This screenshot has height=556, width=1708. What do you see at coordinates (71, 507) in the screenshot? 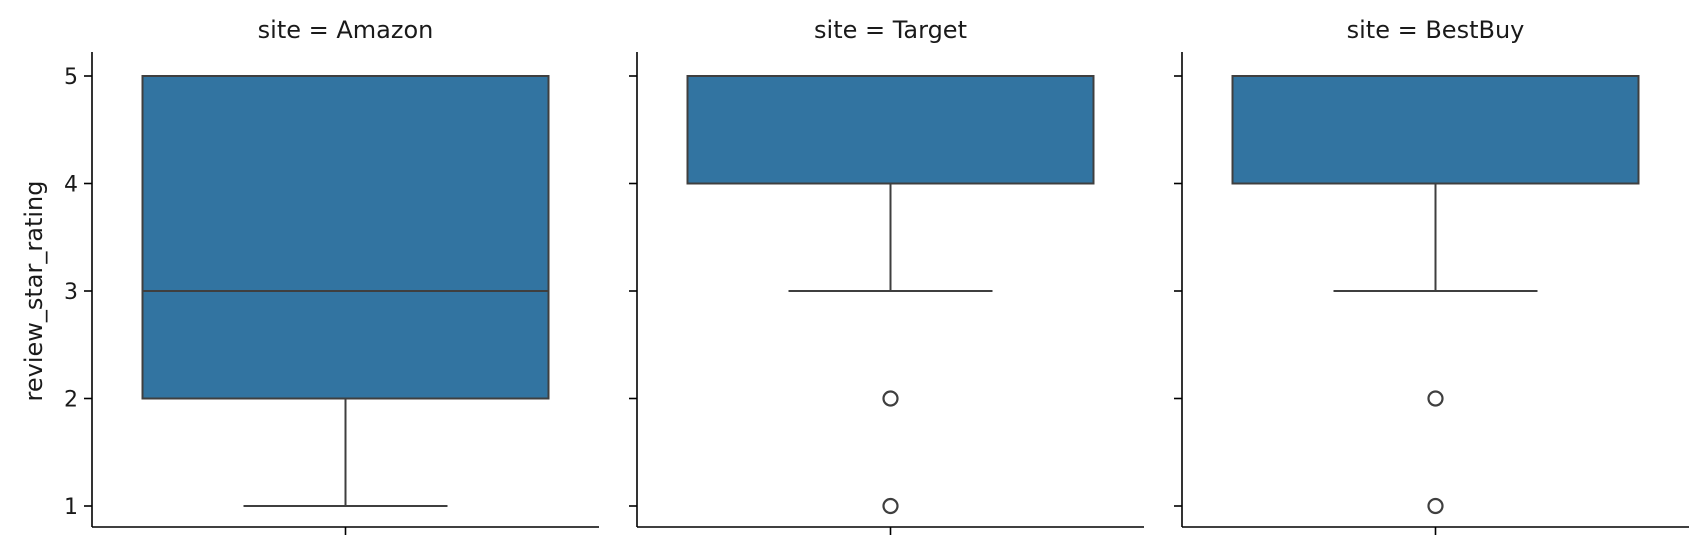
I see `y-tick-label: 1` at bounding box center [71, 507].